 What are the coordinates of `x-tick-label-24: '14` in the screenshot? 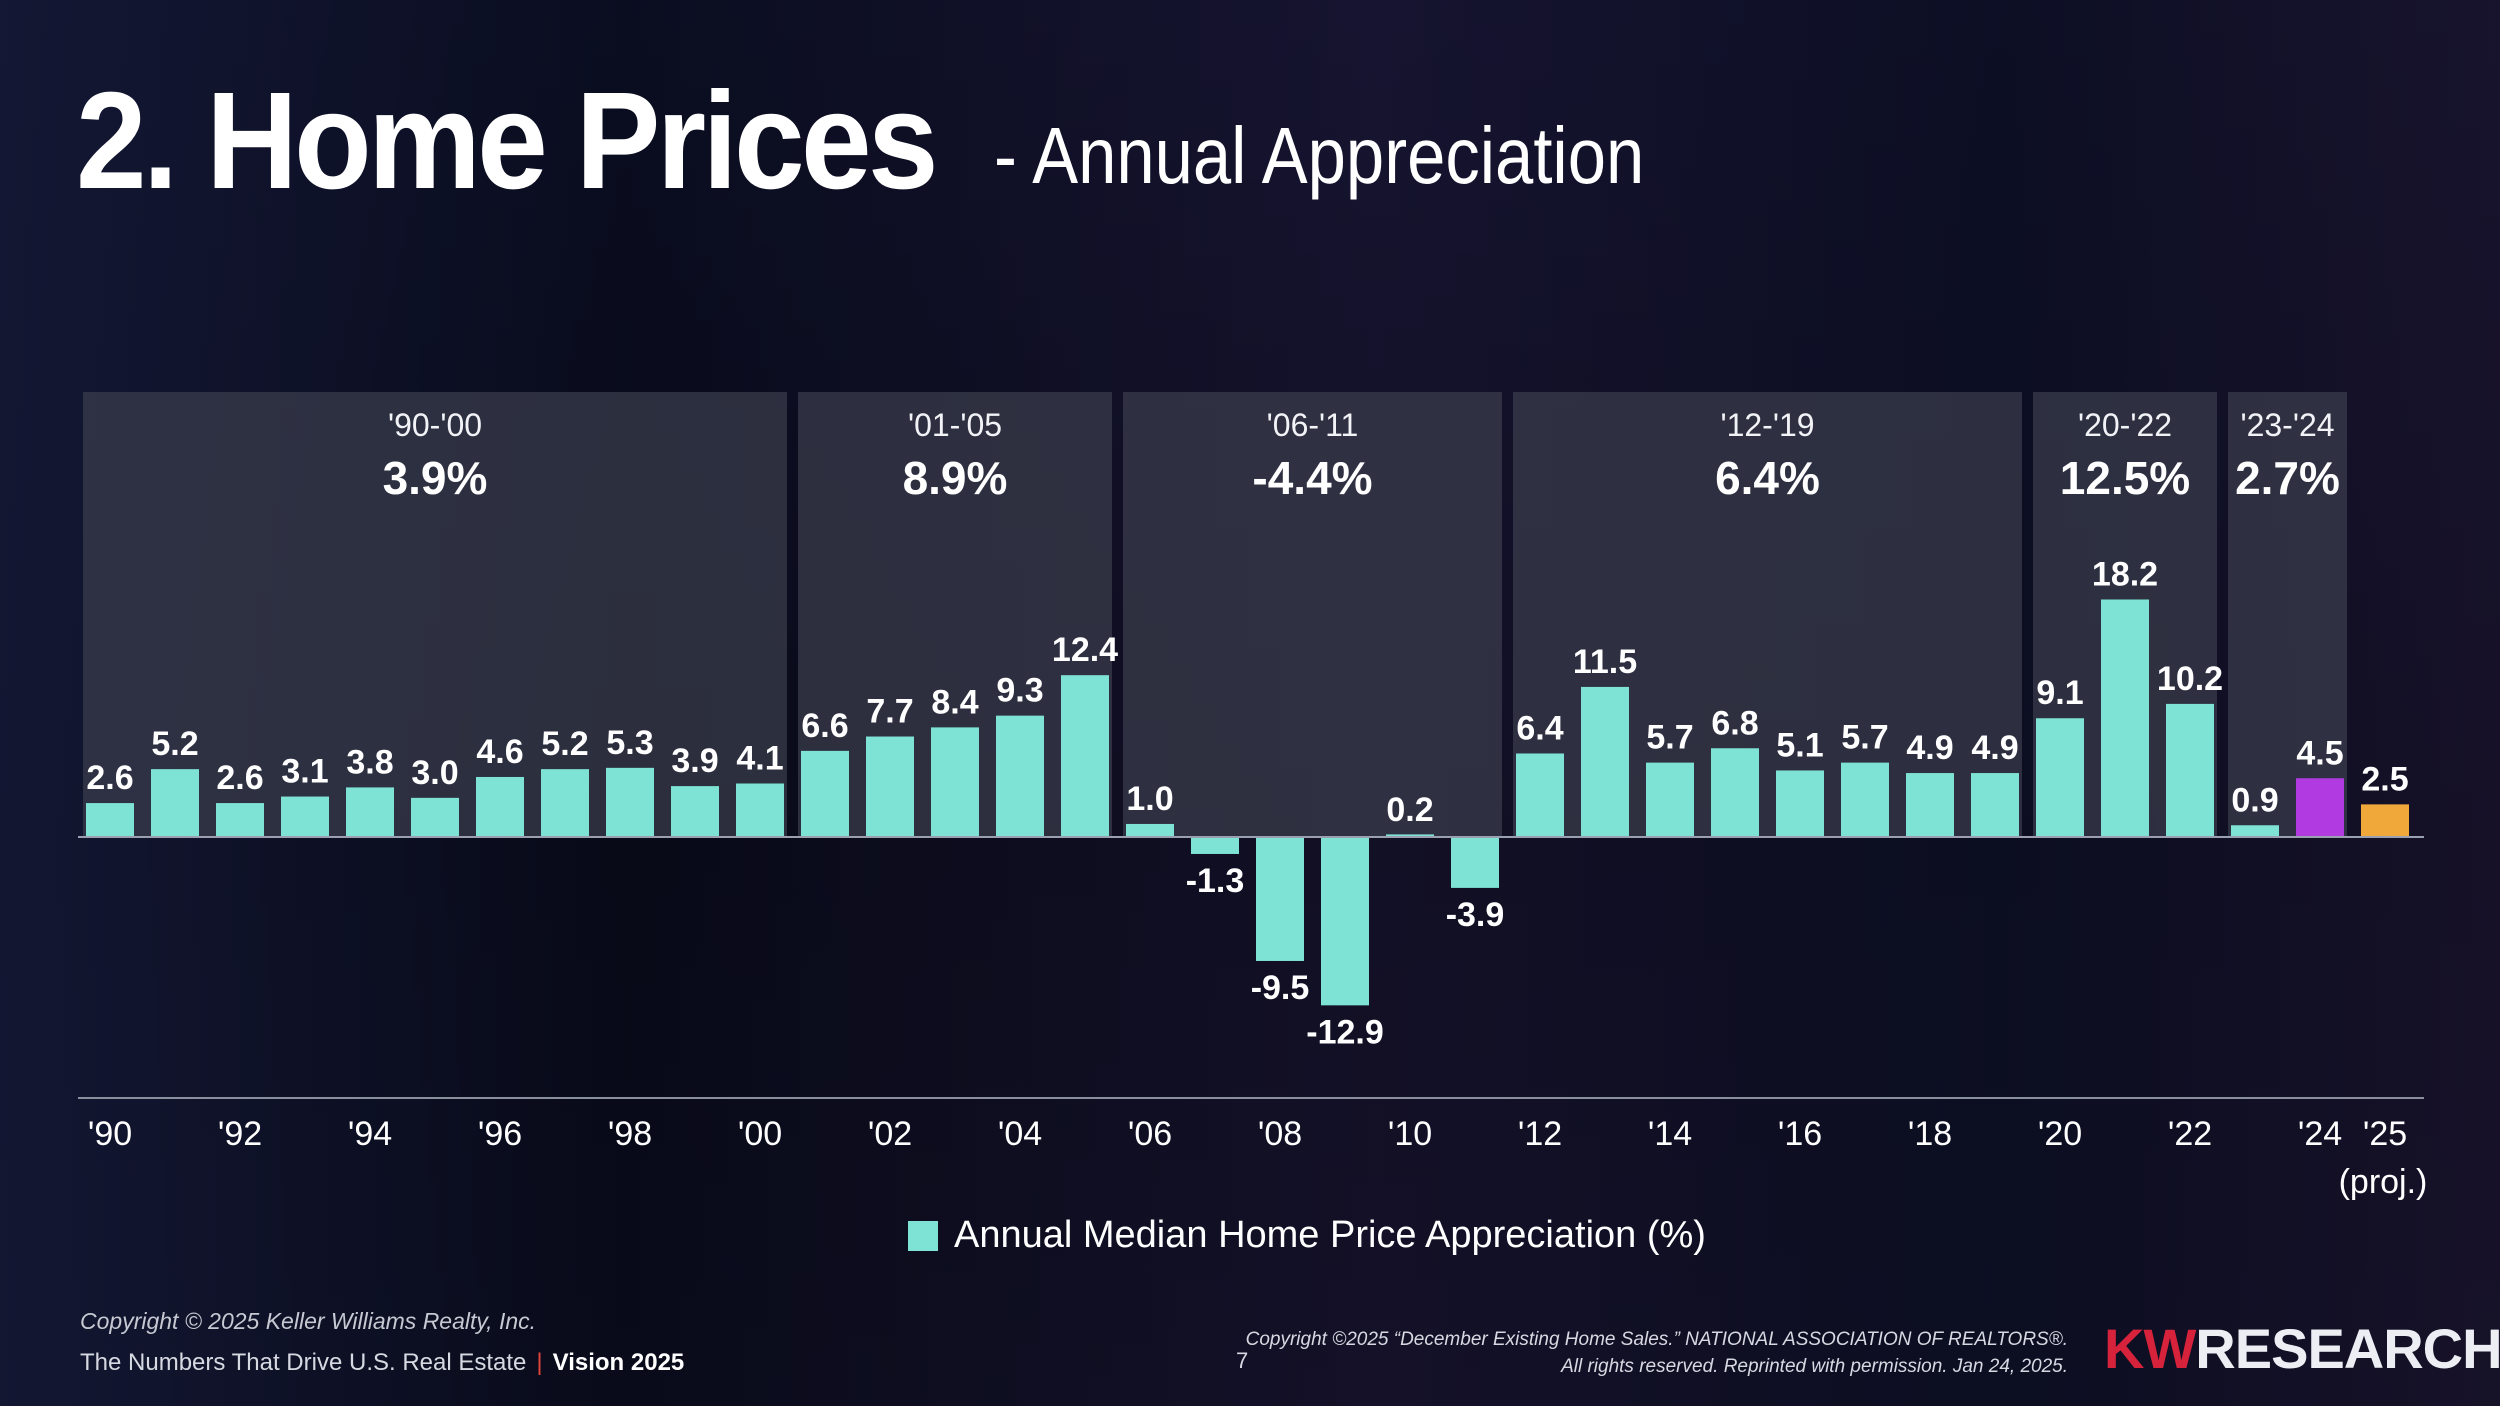 It's located at (1670, 1134).